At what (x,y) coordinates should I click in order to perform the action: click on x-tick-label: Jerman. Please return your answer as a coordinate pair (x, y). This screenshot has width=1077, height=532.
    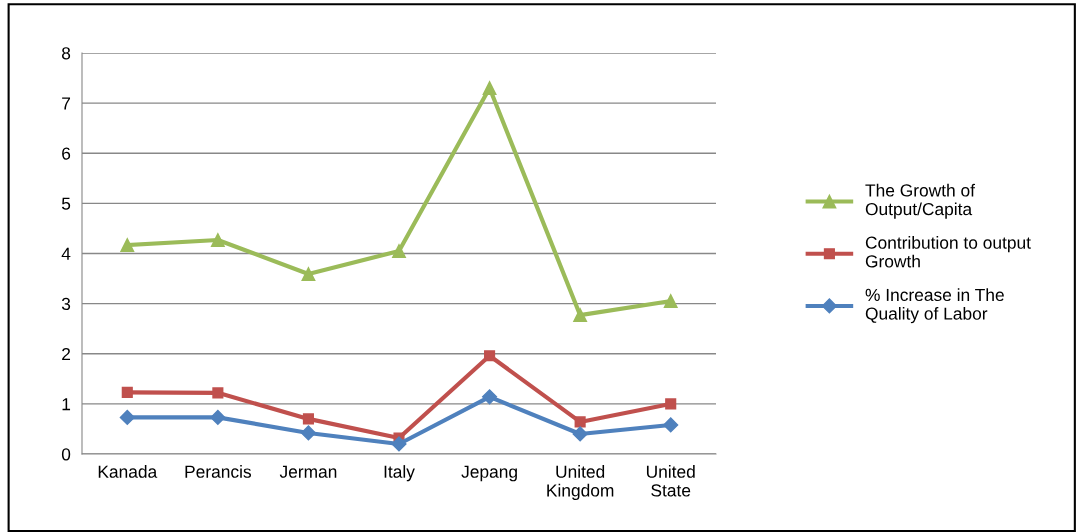
    Looking at the image, I should click on (308, 471).